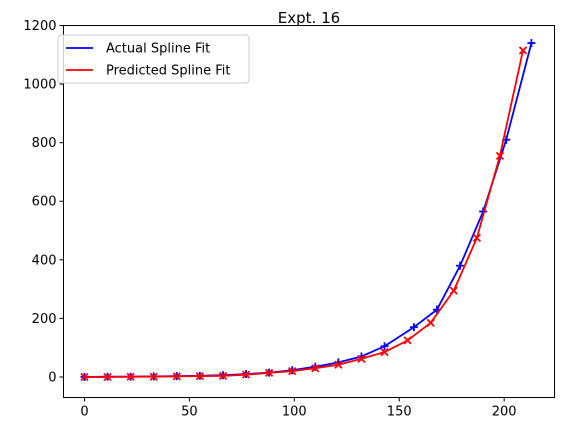 This screenshot has height=433, width=564. What do you see at coordinates (84, 412) in the screenshot?
I see `x-tick-label: 0` at bounding box center [84, 412].